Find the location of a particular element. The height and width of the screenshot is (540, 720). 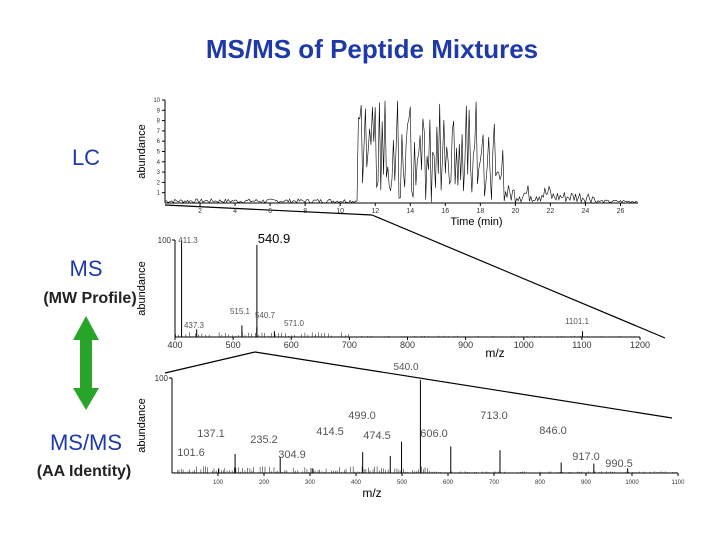

msms-x-tick-label: 800 is located at coordinates (540, 483).